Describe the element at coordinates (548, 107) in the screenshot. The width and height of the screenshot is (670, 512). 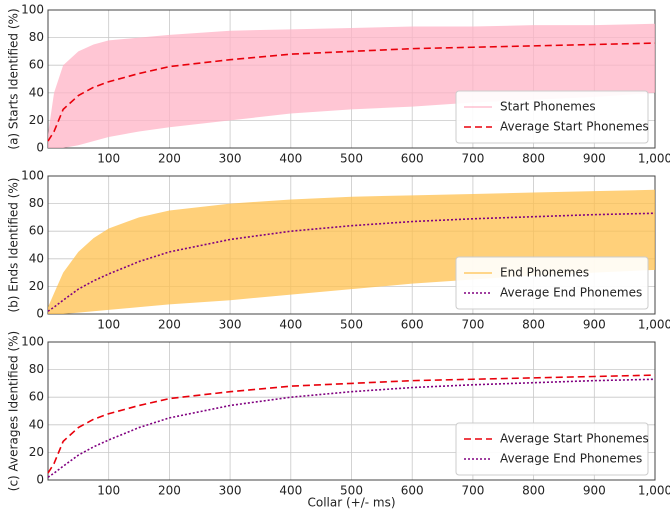
I see `legend-label: Start Phonemes` at that location.